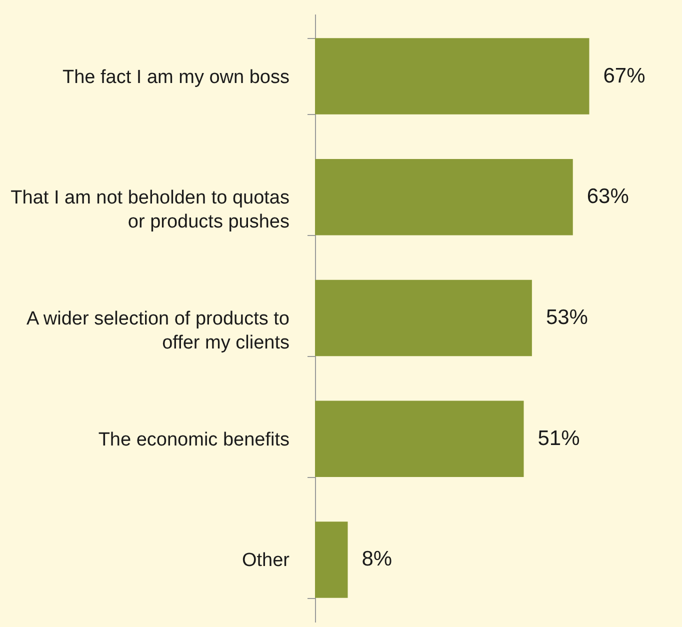 The width and height of the screenshot is (682, 627). Describe the element at coordinates (176, 77) in the screenshot. I see `y-tick-label: The fact I am my own boss` at that location.